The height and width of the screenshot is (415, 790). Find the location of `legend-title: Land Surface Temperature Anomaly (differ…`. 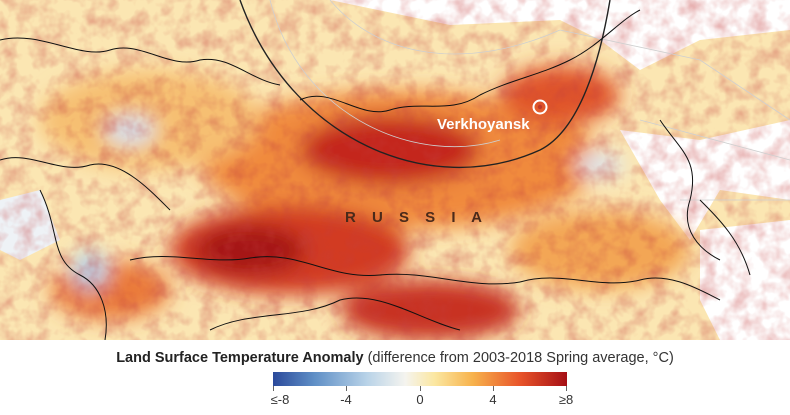

legend-title: Land Surface Temperature Anomaly (differ… is located at coordinates (395, 358).